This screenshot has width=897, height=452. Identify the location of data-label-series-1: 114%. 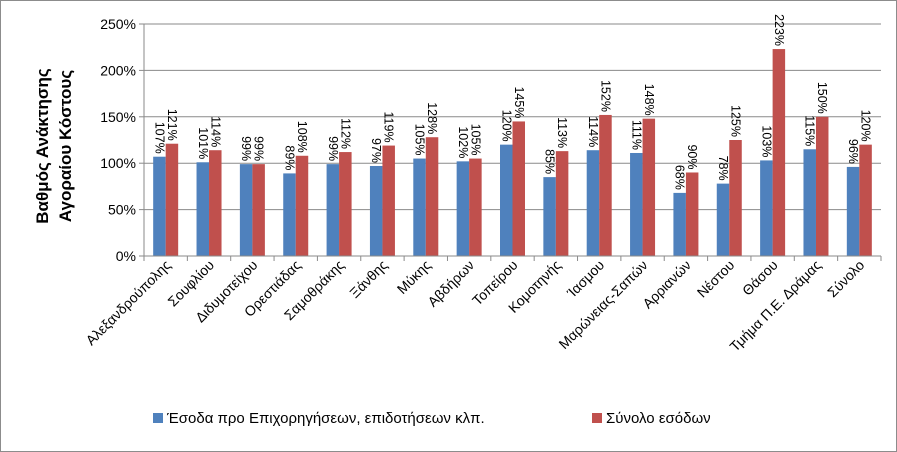
(593, 131).